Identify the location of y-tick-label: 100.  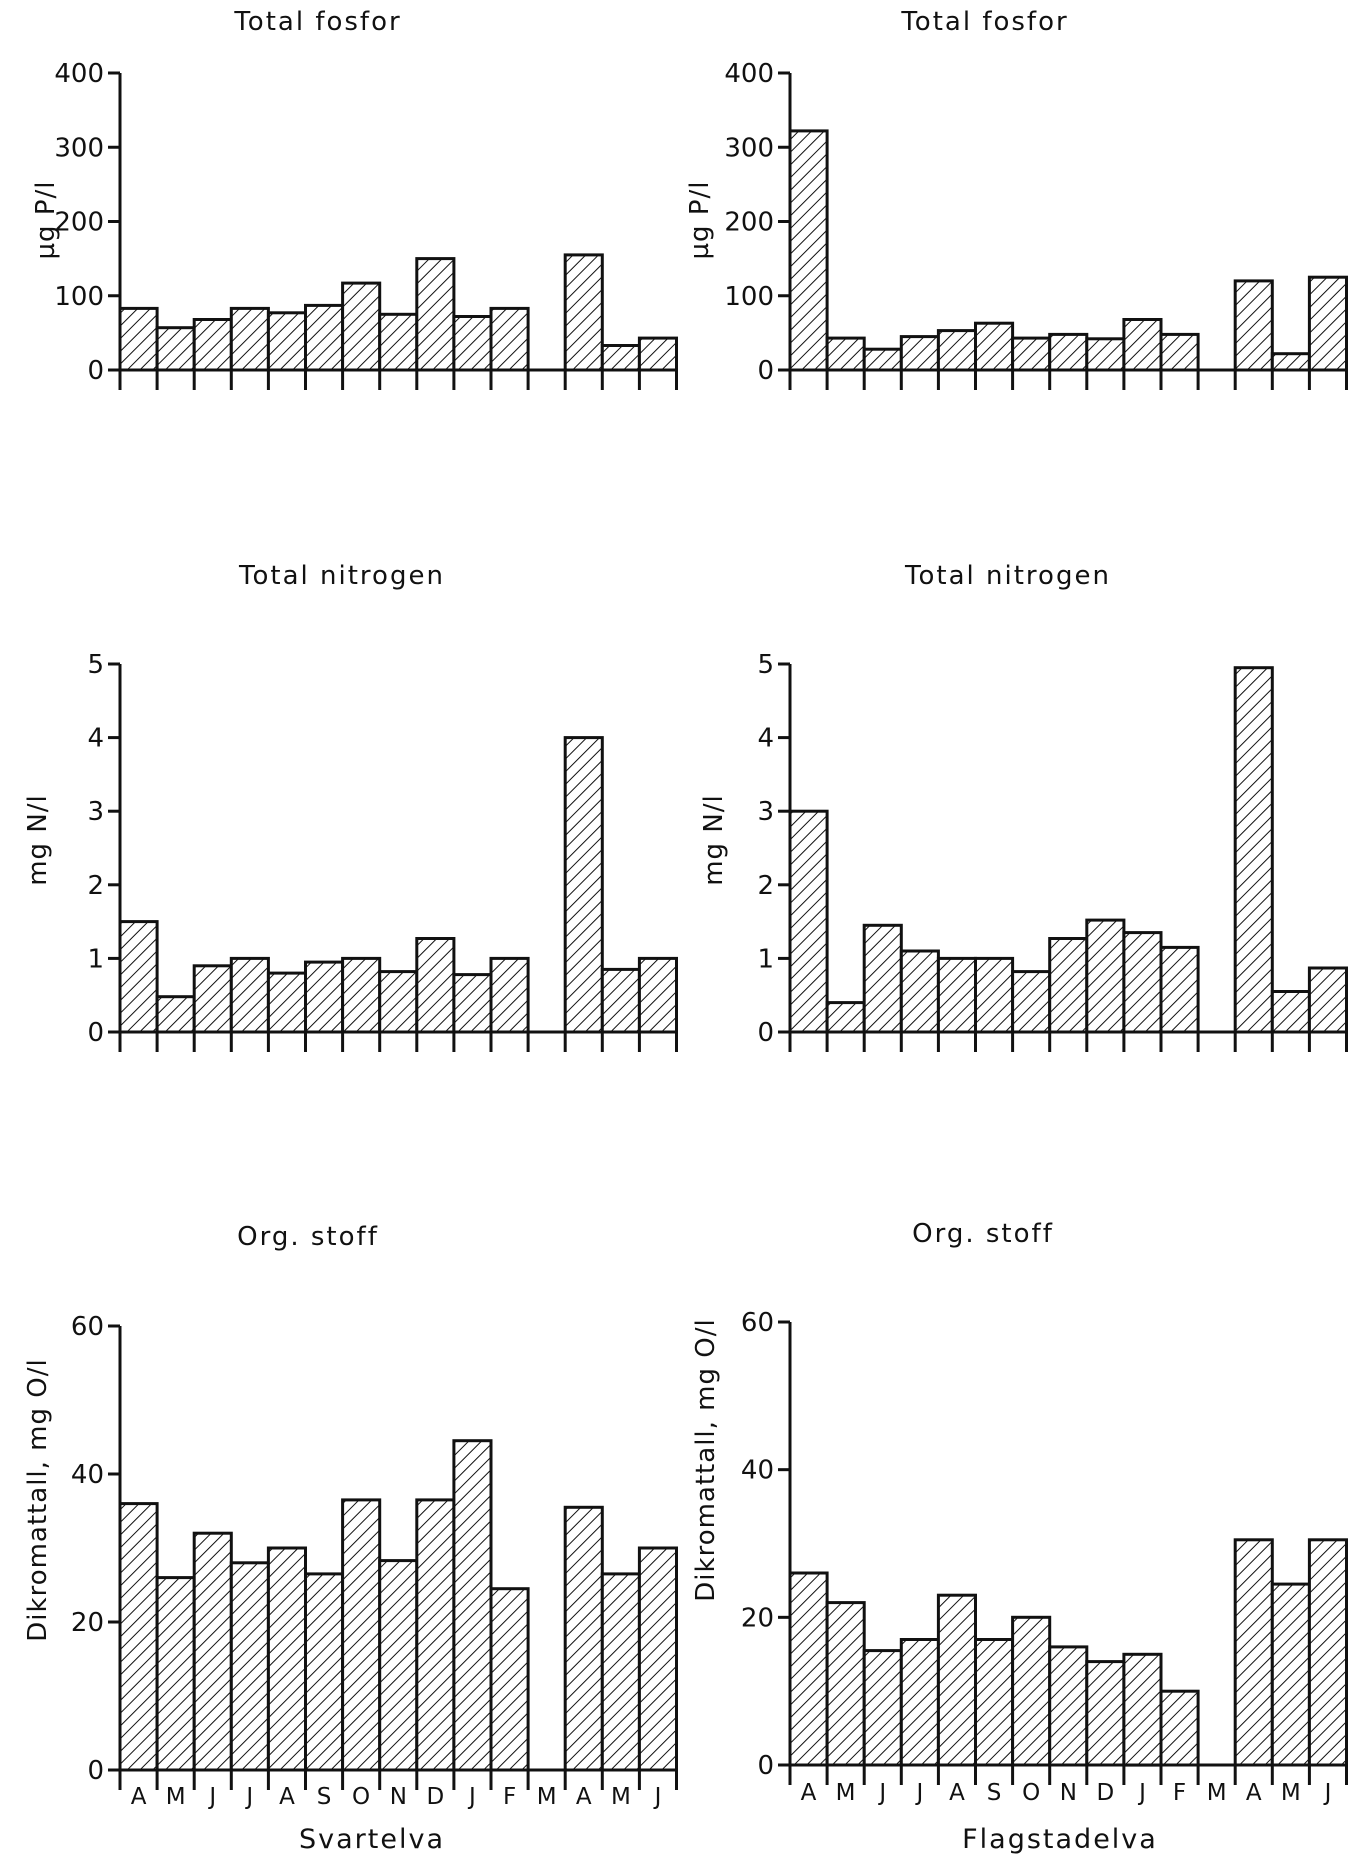
(749, 297).